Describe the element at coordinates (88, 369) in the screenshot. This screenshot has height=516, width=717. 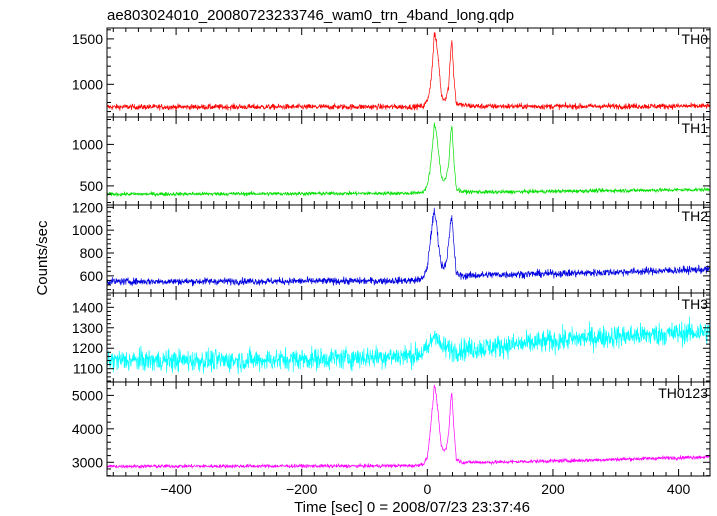
I see `y-tick-label: 1100` at that location.